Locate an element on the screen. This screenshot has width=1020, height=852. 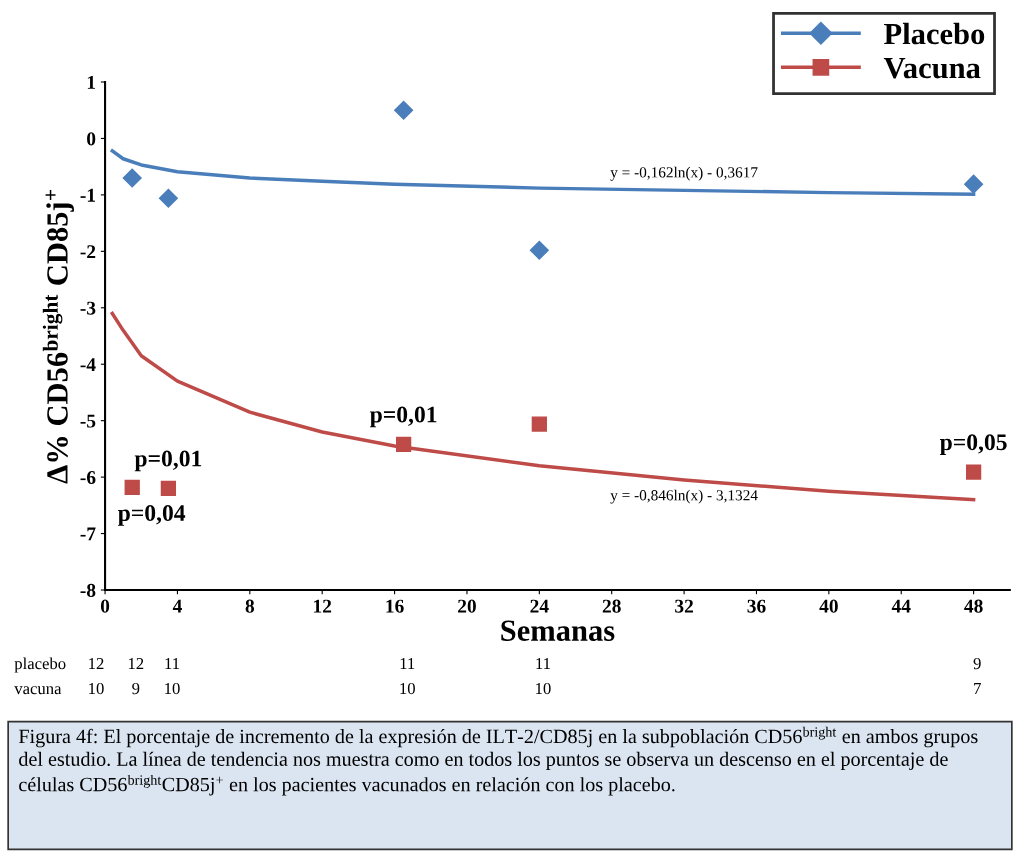
x-tick-label: 36 is located at coordinates (756, 606).